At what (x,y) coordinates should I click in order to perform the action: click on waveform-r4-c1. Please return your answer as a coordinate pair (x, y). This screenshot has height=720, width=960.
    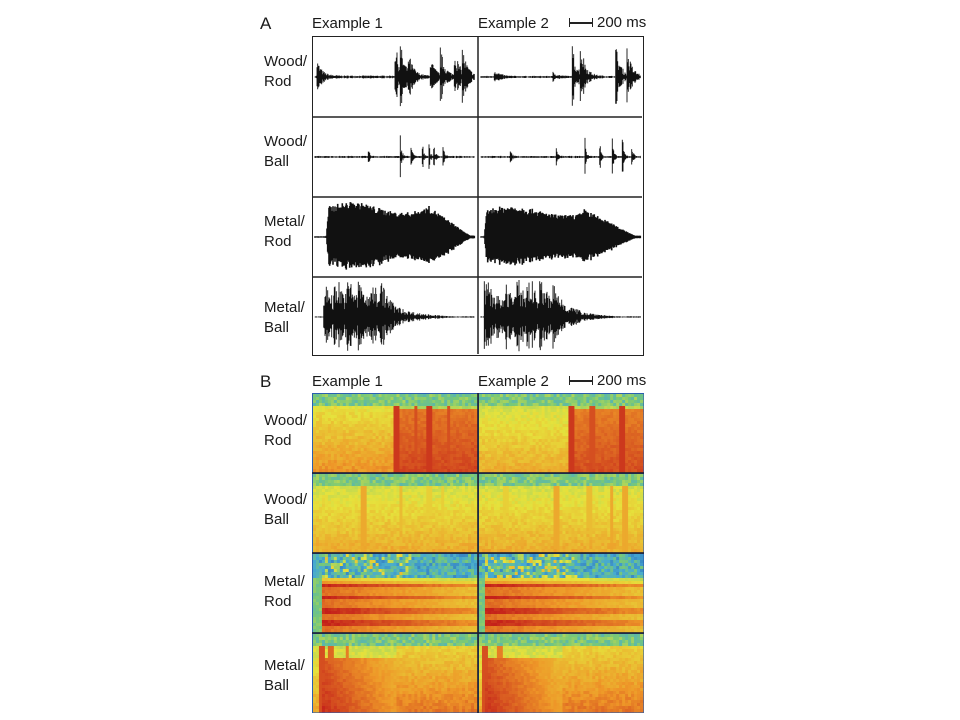
    Looking at the image, I should click on (394, 316).